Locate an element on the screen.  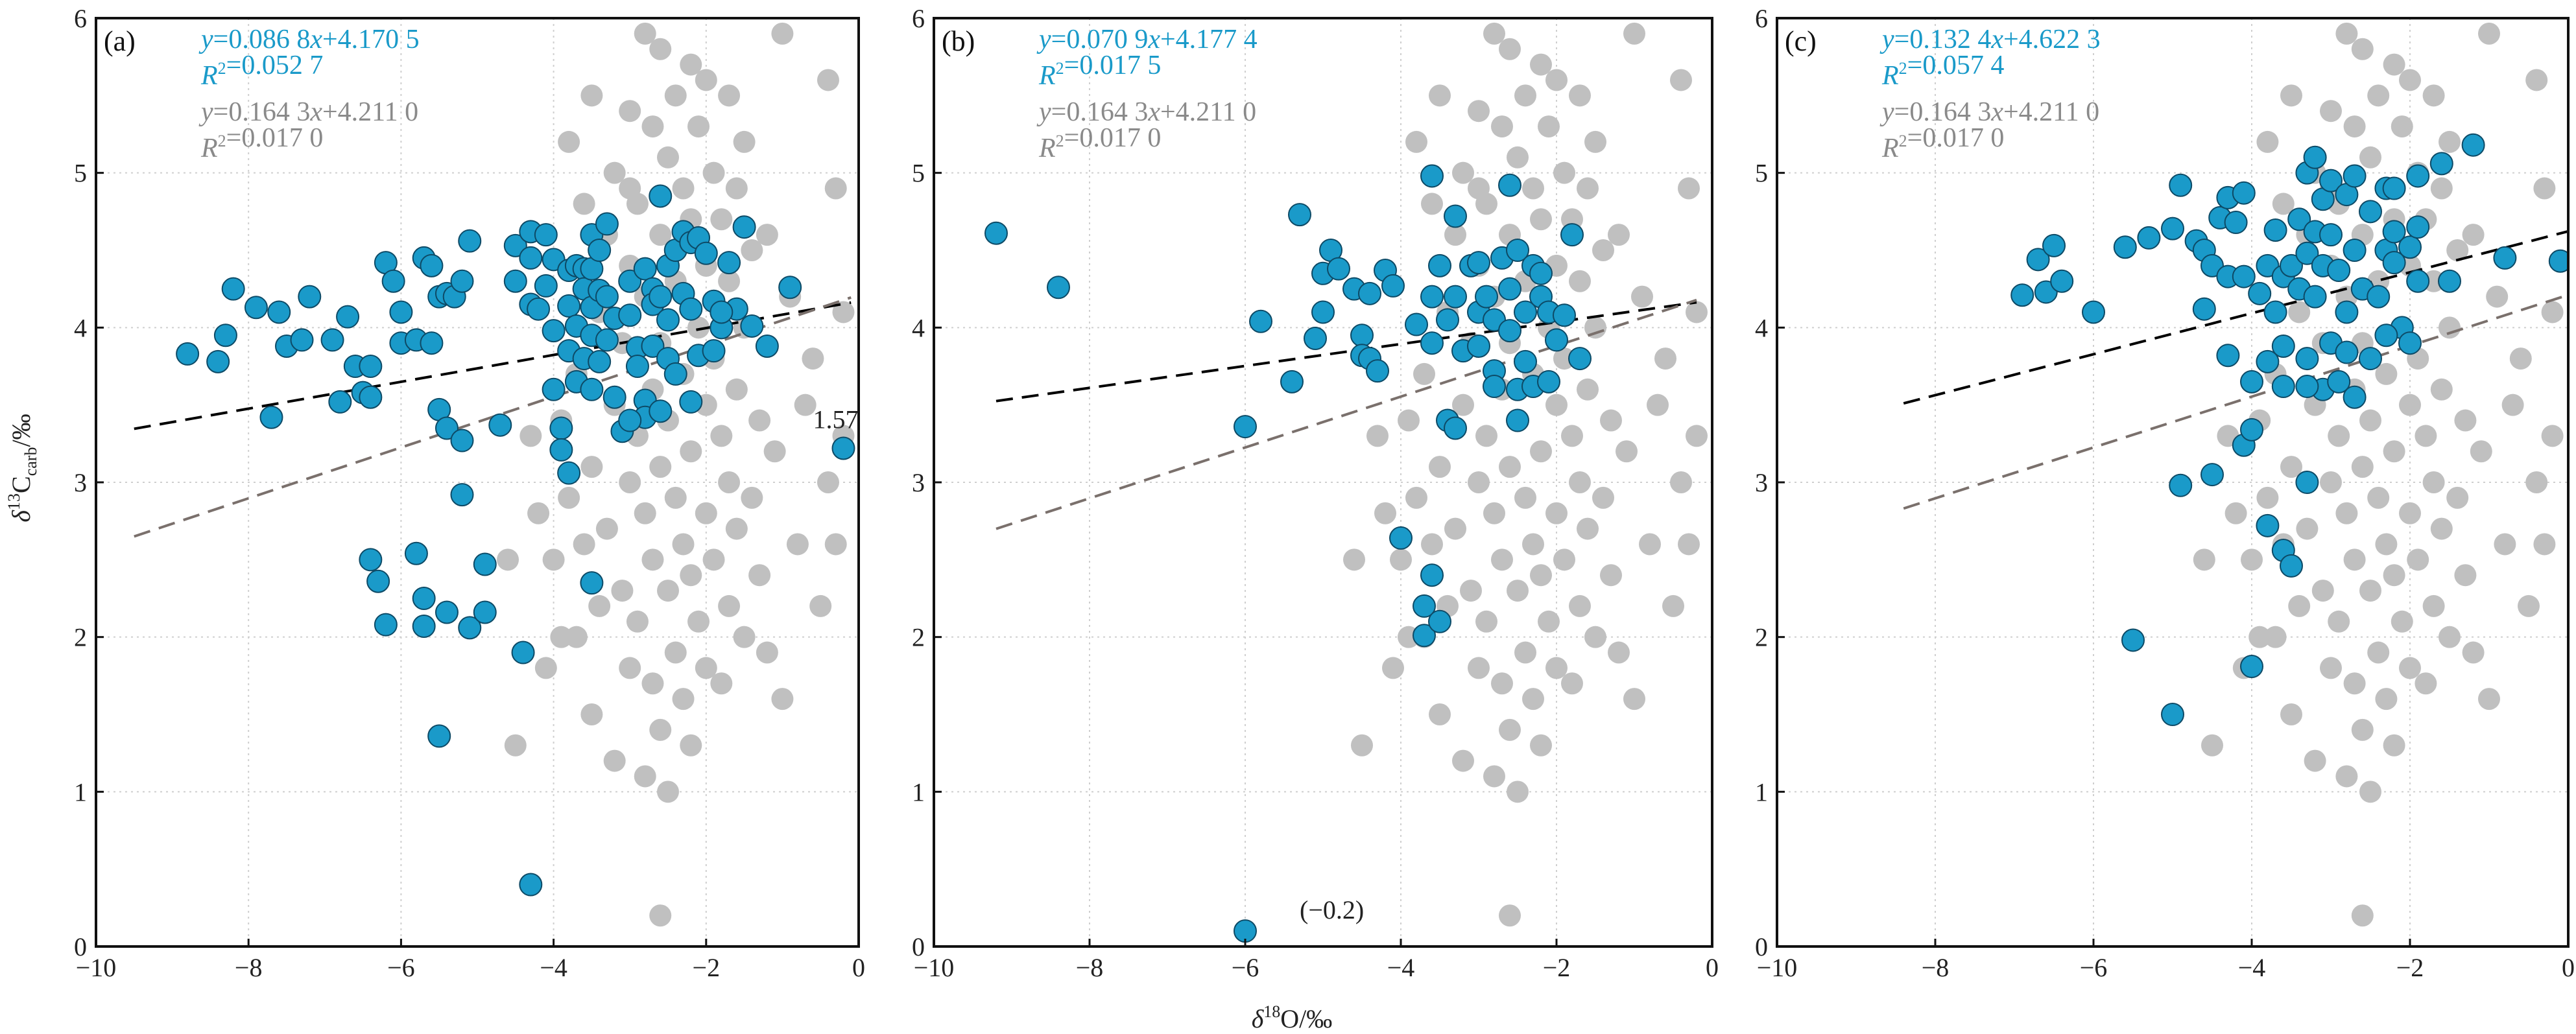
x-tick-label: 0 is located at coordinates (1712, 967).